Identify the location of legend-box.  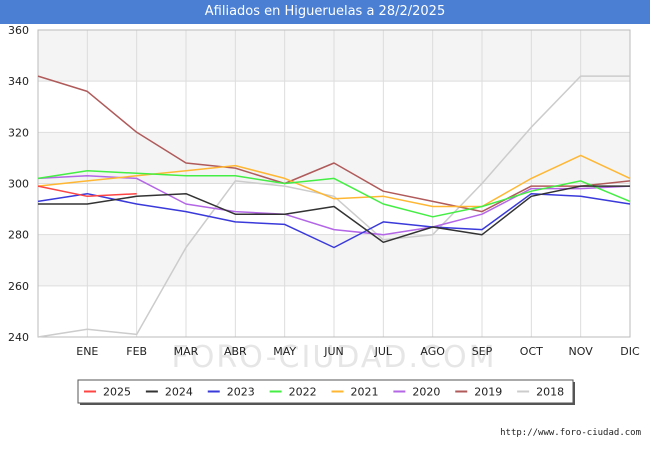
(325, 391).